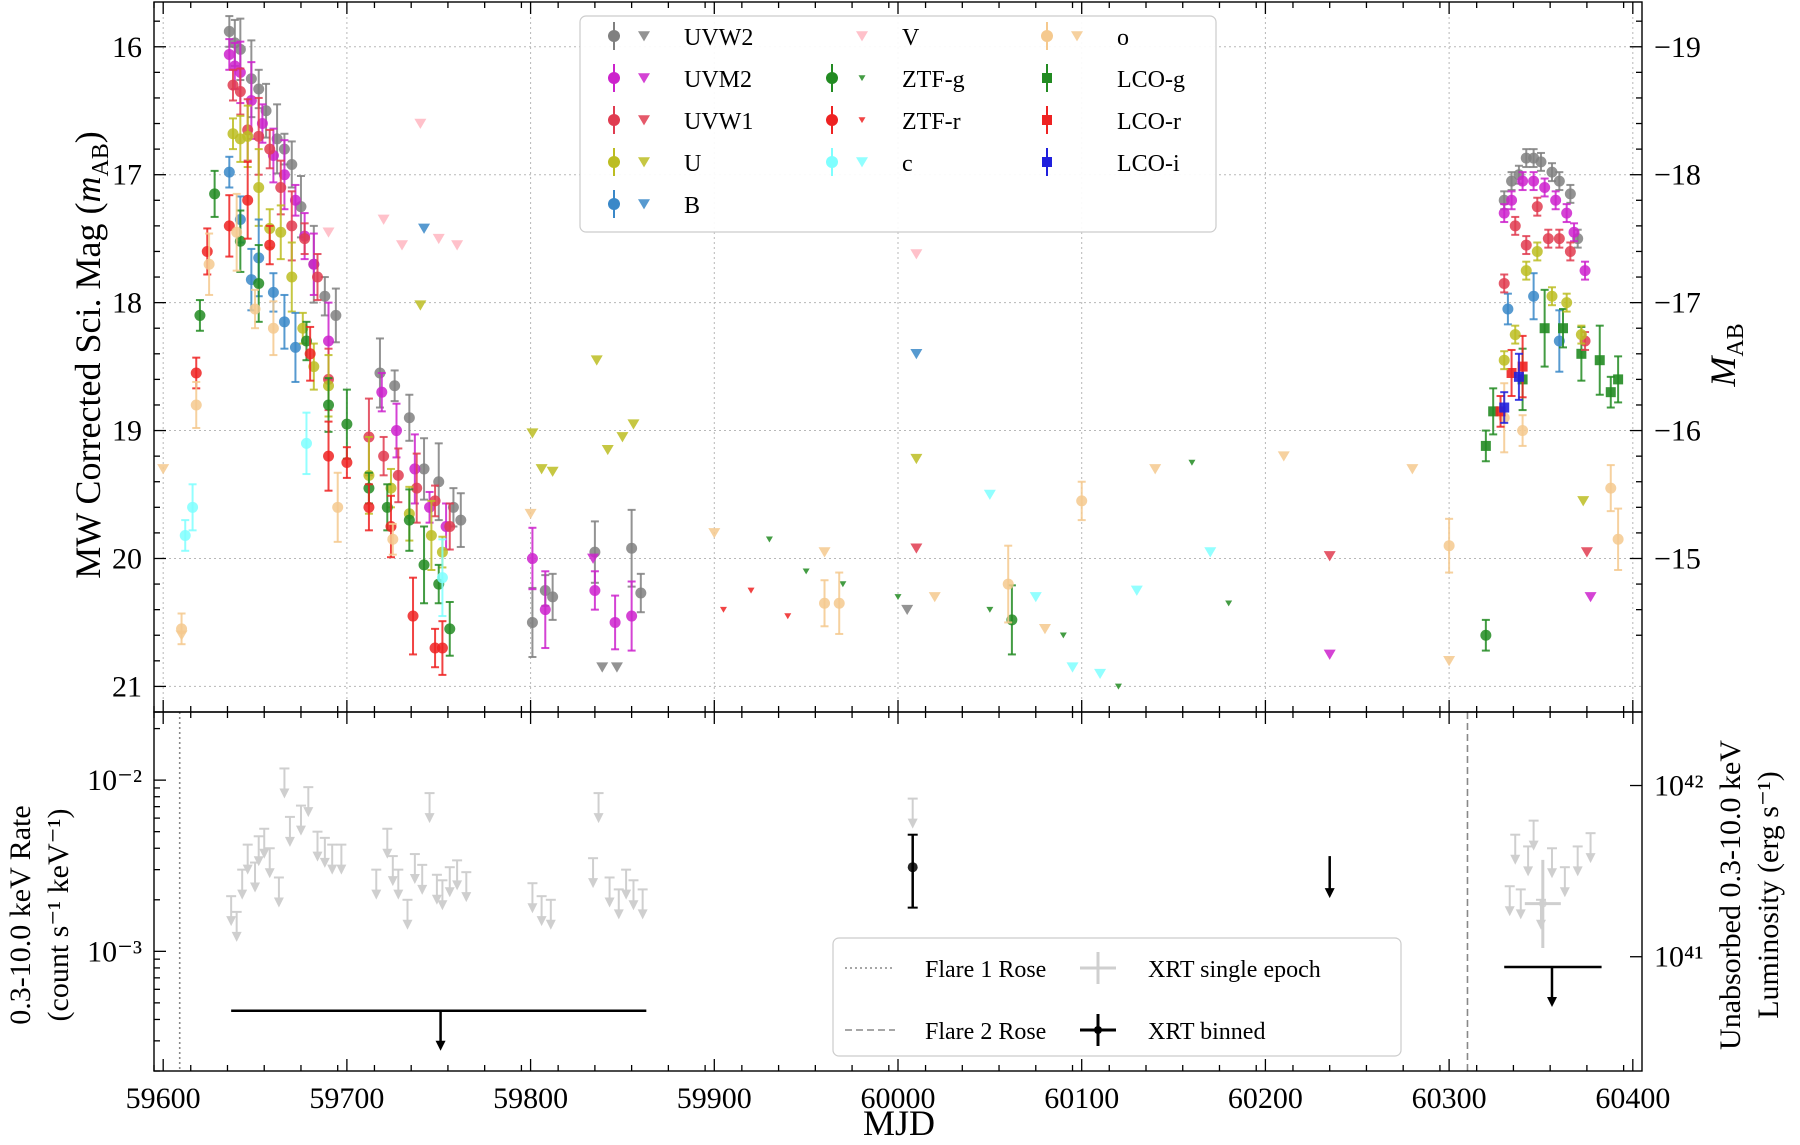  What do you see at coordinates (985, 970) in the screenshot?
I see `legend-flare1-label: Flare 1 Rose` at bounding box center [985, 970].